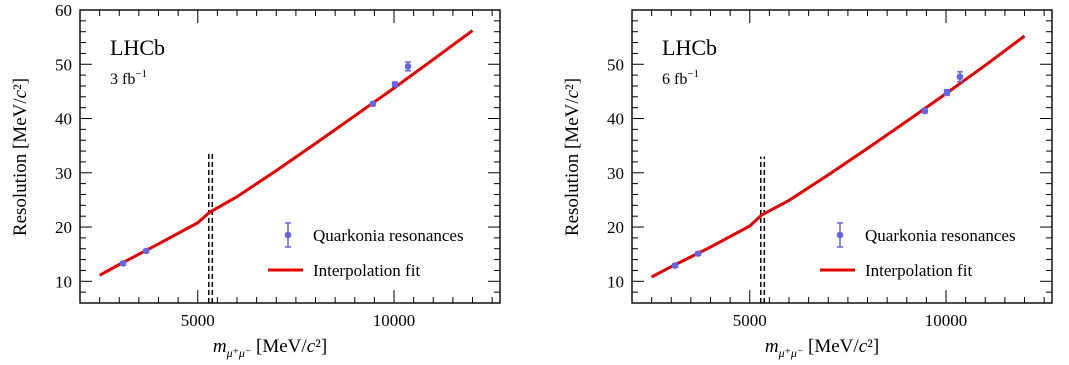 The height and width of the screenshot is (365, 1069). Describe the element at coordinates (128, 78) in the screenshot. I see `luminosity-label: 3 fb−1` at that location.